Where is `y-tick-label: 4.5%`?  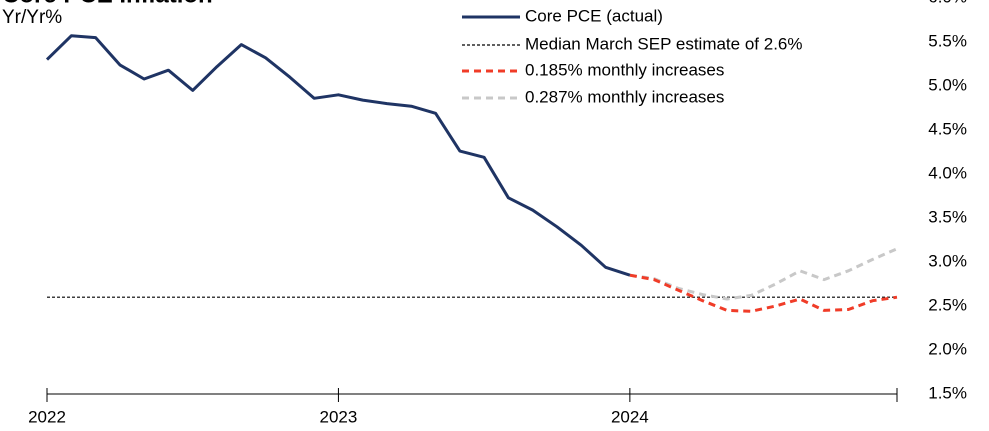
y-tick-label: 4.5% is located at coordinates (947, 128).